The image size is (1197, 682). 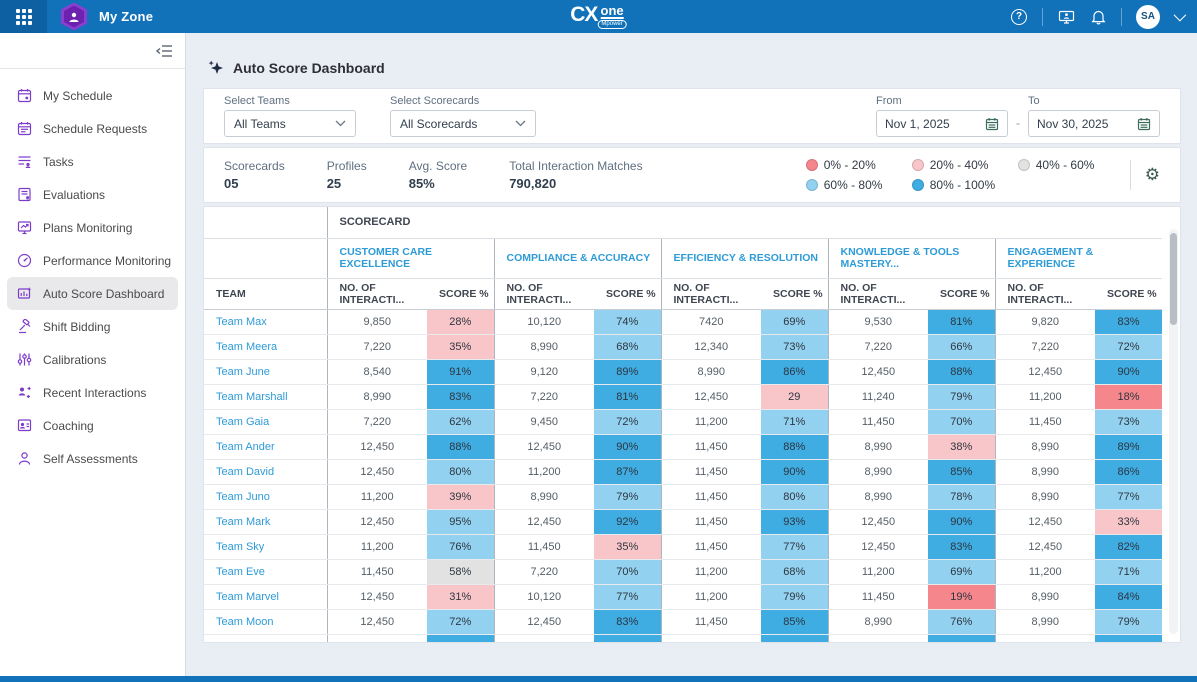 What do you see at coordinates (215, 67) in the screenshot?
I see `sparkle-icon` at bounding box center [215, 67].